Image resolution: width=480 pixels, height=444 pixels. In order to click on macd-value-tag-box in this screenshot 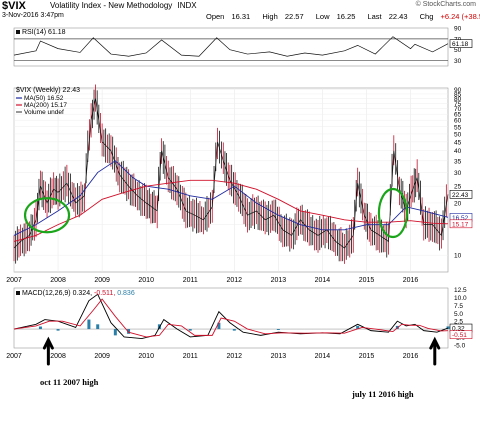, I will do `click(461, 334)`.